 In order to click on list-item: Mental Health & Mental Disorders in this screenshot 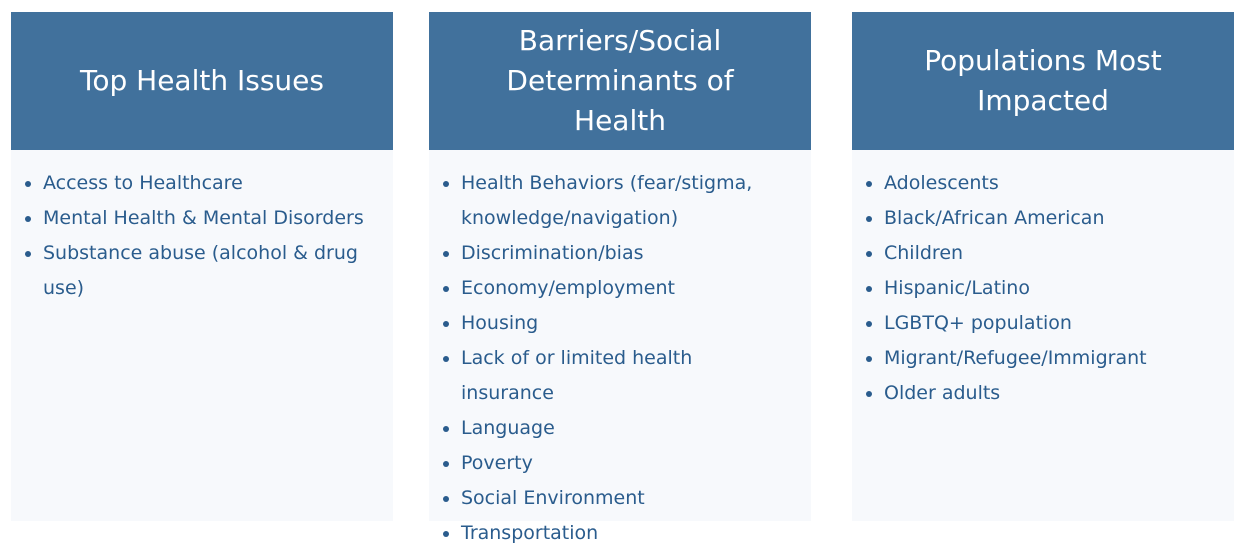, I will do `click(208, 218)`.